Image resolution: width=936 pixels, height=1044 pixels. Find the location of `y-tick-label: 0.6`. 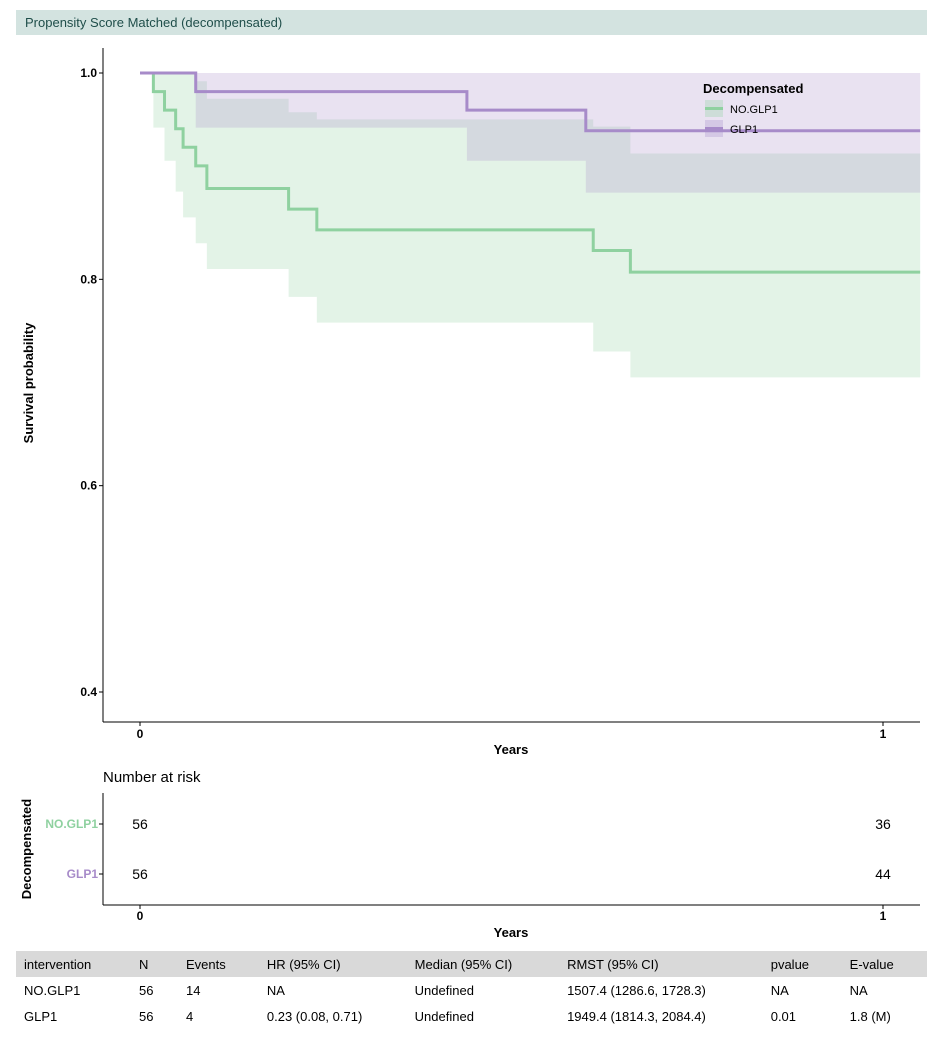

y-tick-label: 0.6 is located at coordinates (88, 486).